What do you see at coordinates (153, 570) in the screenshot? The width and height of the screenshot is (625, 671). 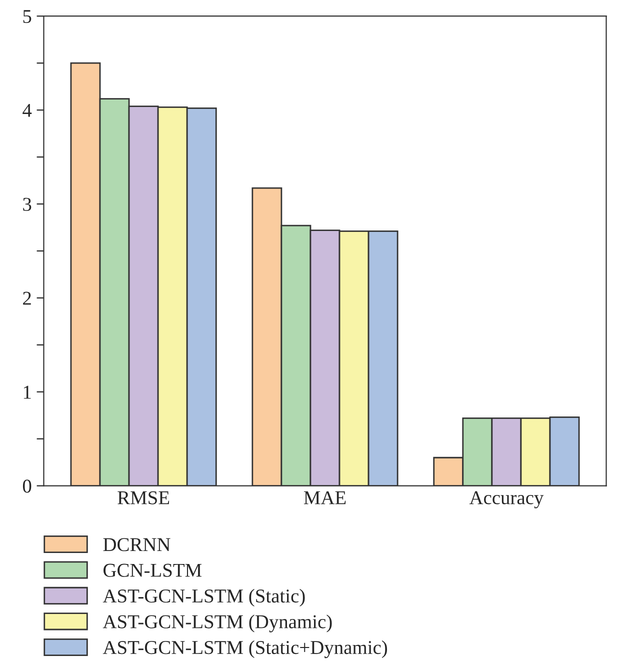 I see `legend-label: GCN-LSTM` at bounding box center [153, 570].